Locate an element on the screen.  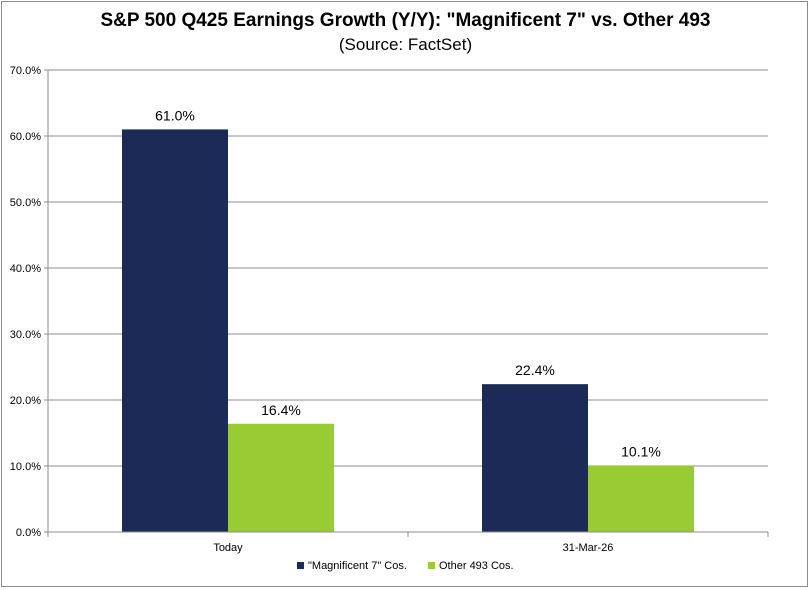
x-tick-label: 31-Mar-26 is located at coordinates (588, 548).